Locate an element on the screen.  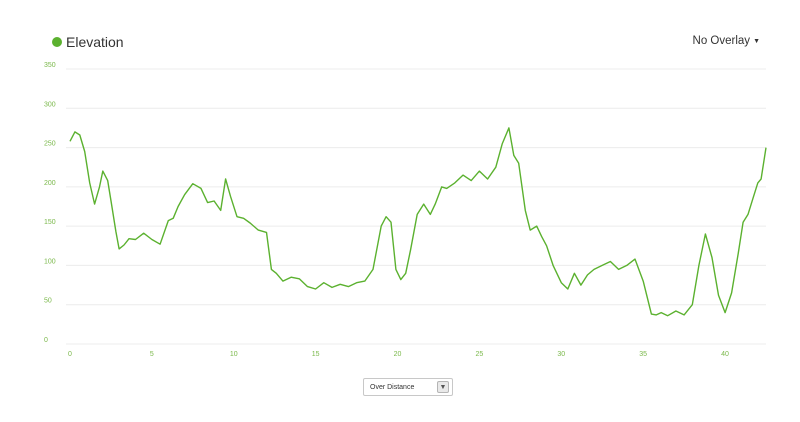
chevron-down-icon: ▼ is located at coordinates (443, 387).